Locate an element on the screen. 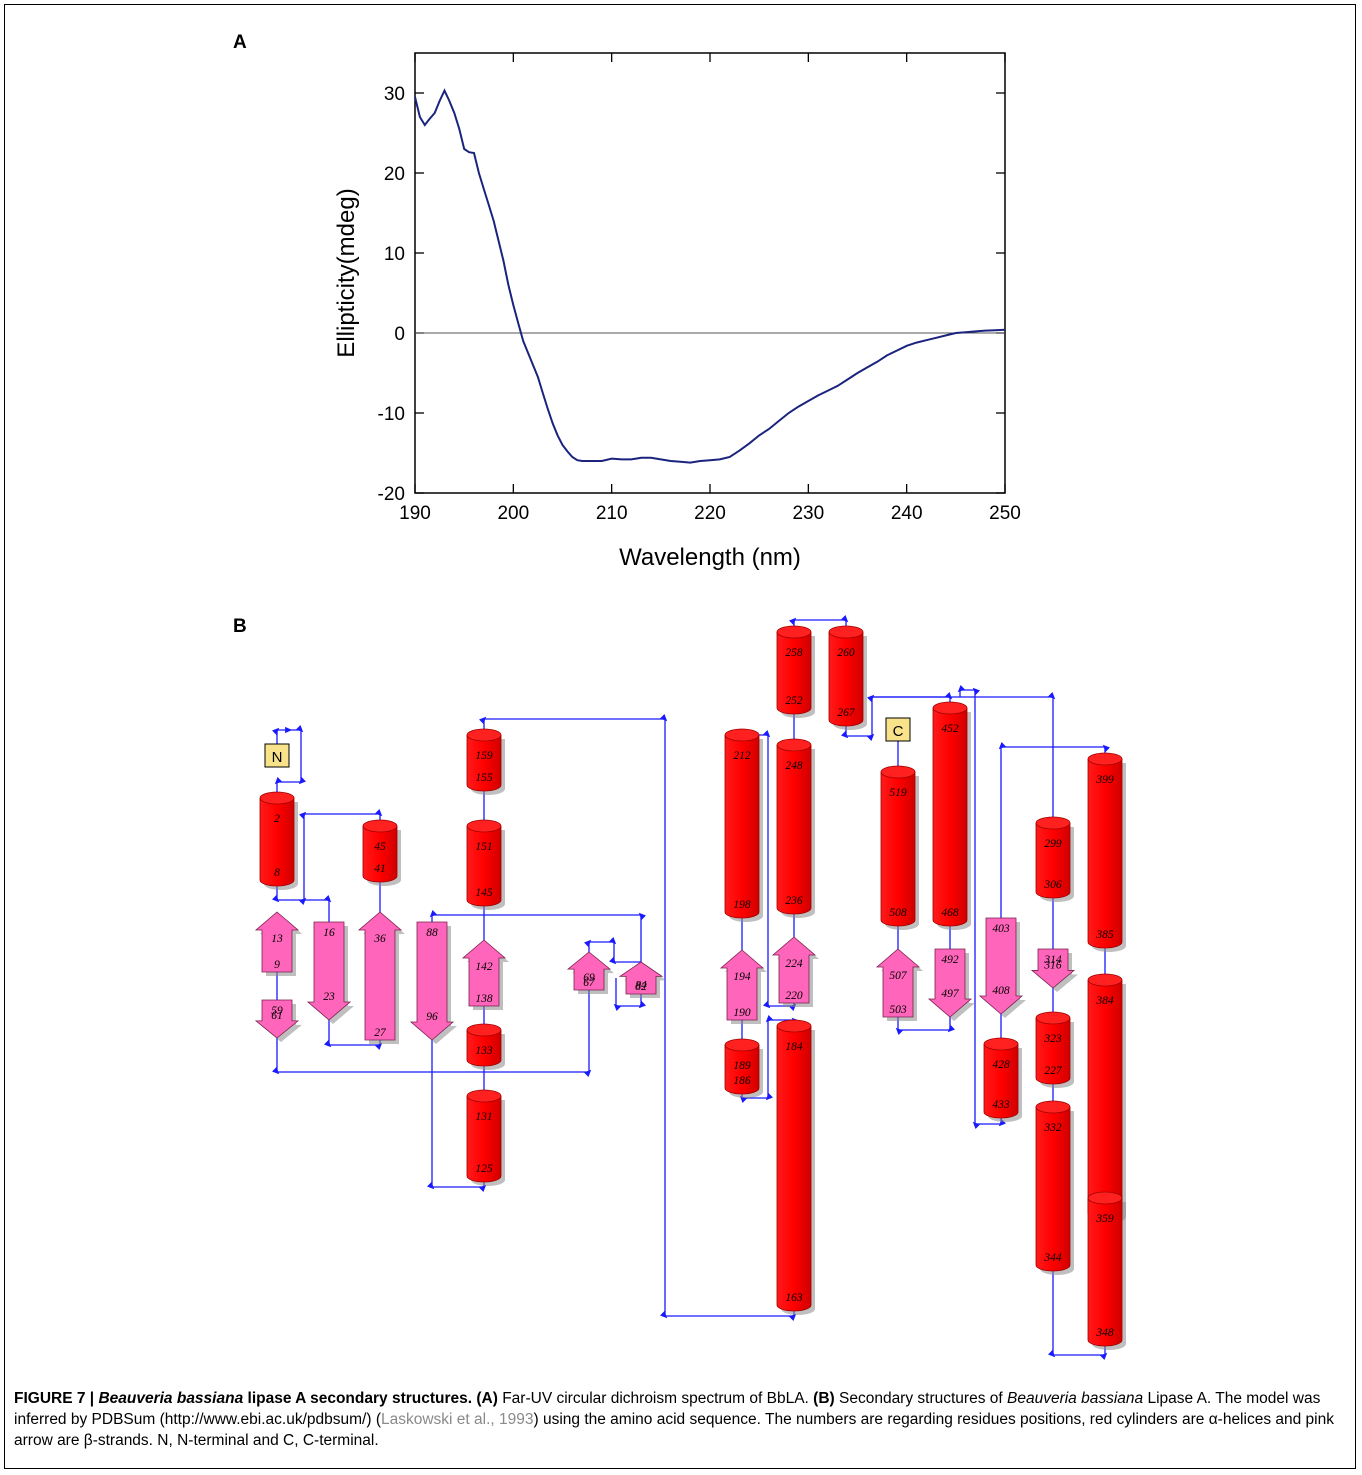  helix-end-residue: 385 is located at coordinates (1104, 935).